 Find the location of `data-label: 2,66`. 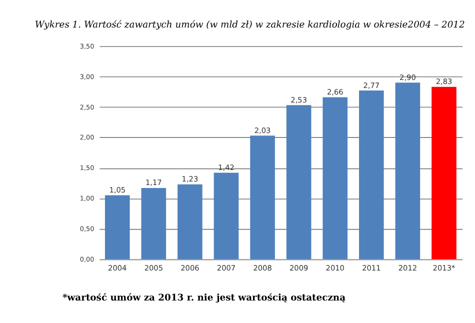

data-label: 2,66 is located at coordinates (335, 91).